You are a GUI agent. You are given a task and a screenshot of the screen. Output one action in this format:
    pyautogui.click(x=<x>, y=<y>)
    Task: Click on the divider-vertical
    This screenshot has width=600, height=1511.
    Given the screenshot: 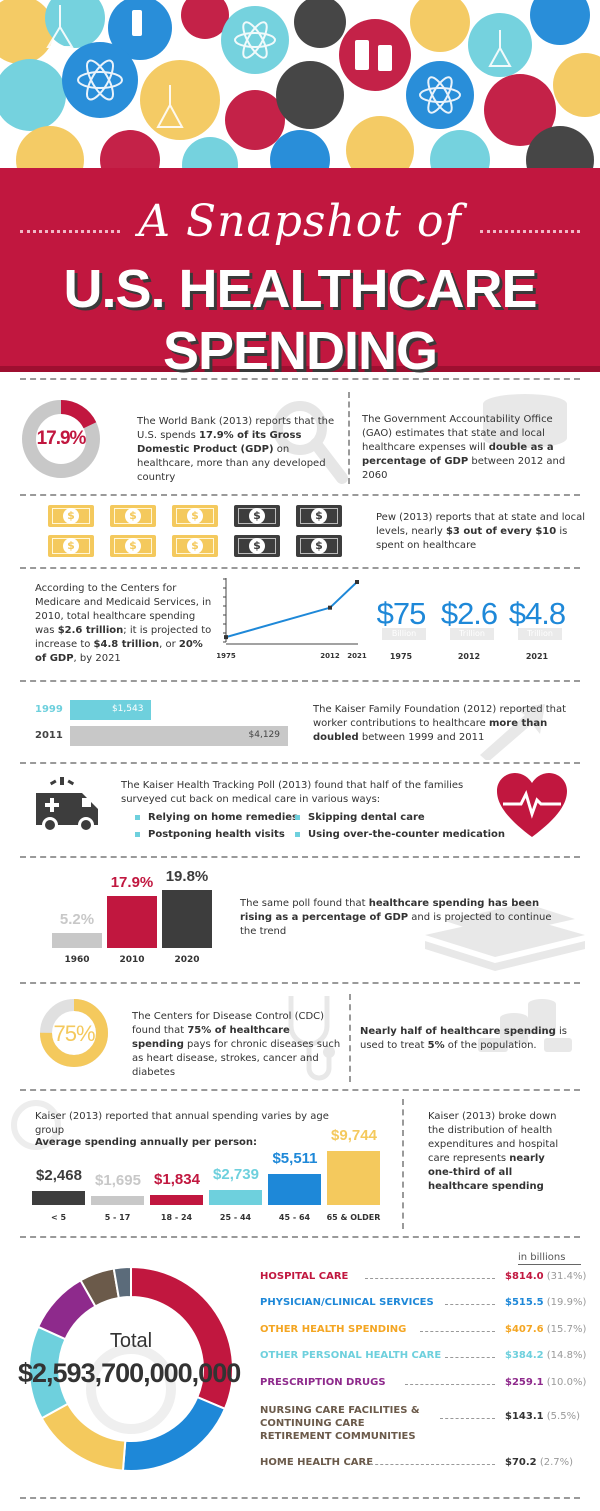 What is the action you would take?
    pyautogui.click(x=349, y=438)
    